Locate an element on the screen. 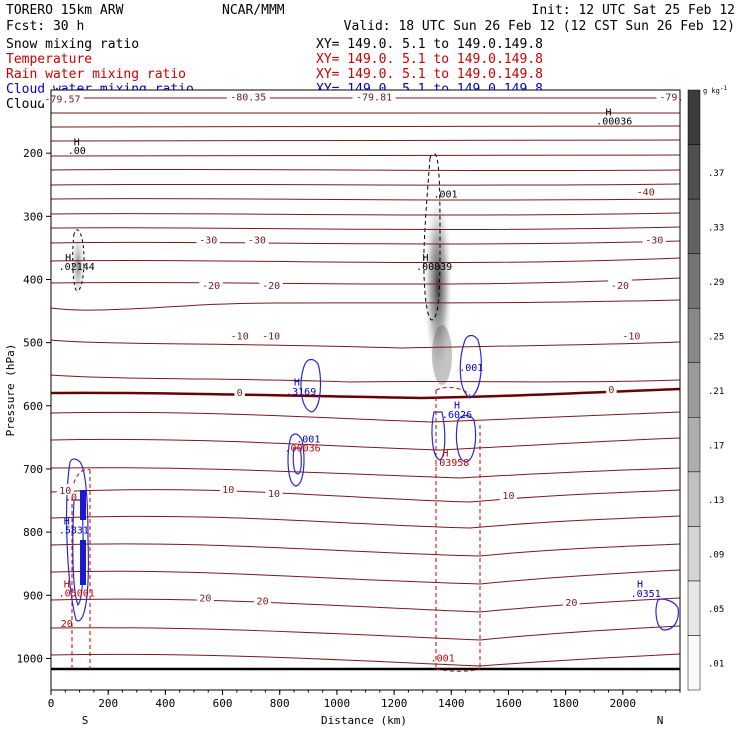 This screenshot has width=740, height=744. colorbar-label: .01 is located at coordinates (716, 665).